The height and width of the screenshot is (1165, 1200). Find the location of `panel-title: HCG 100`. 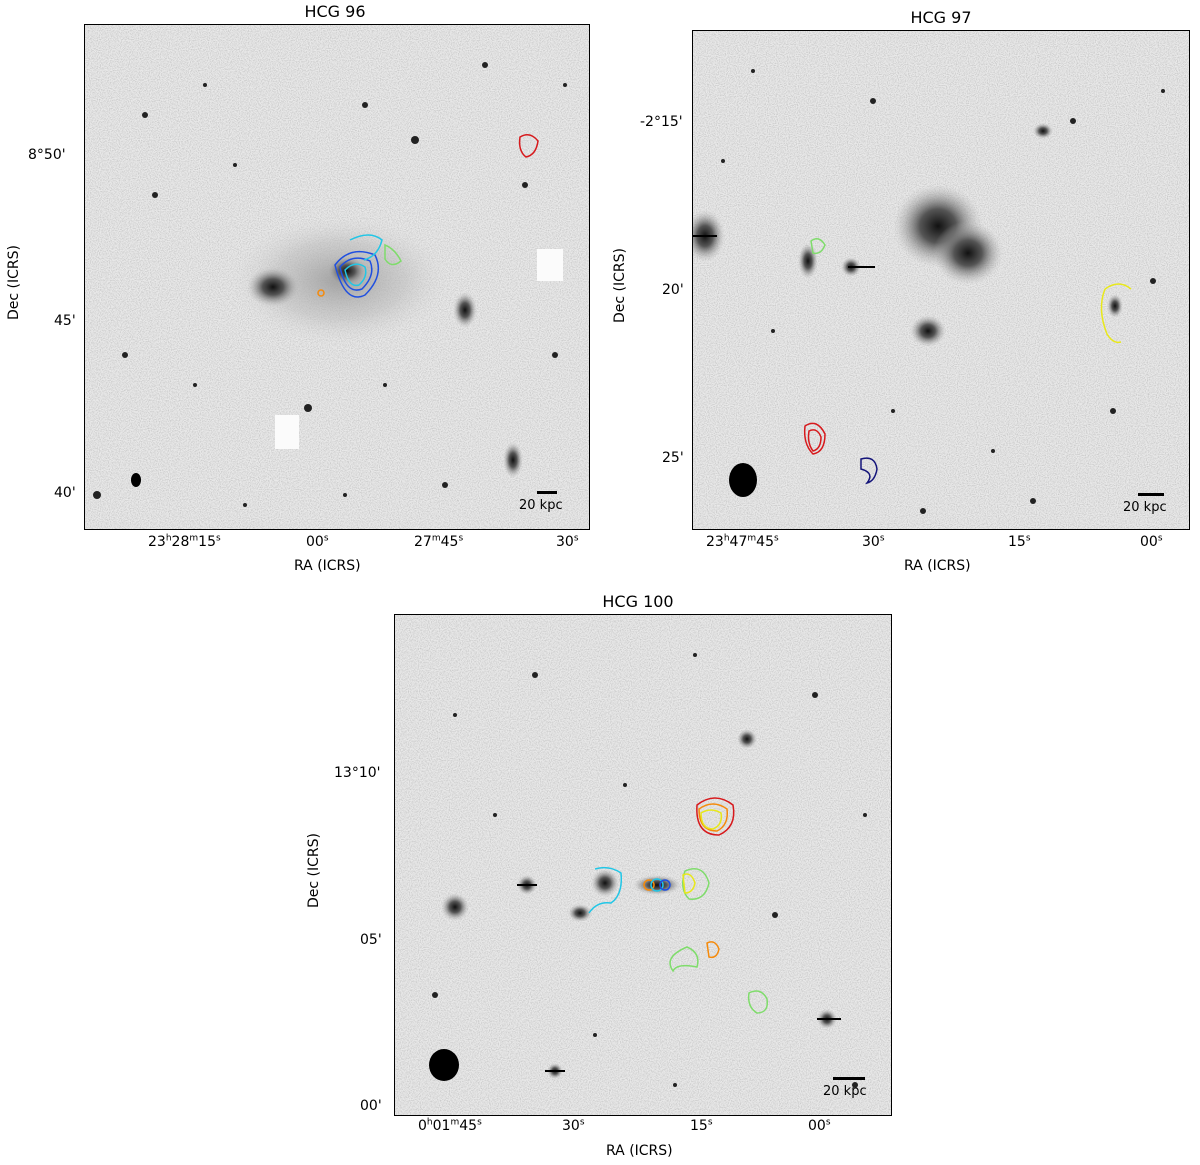

panel-title: HCG 100 is located at coordinates (638, 601).